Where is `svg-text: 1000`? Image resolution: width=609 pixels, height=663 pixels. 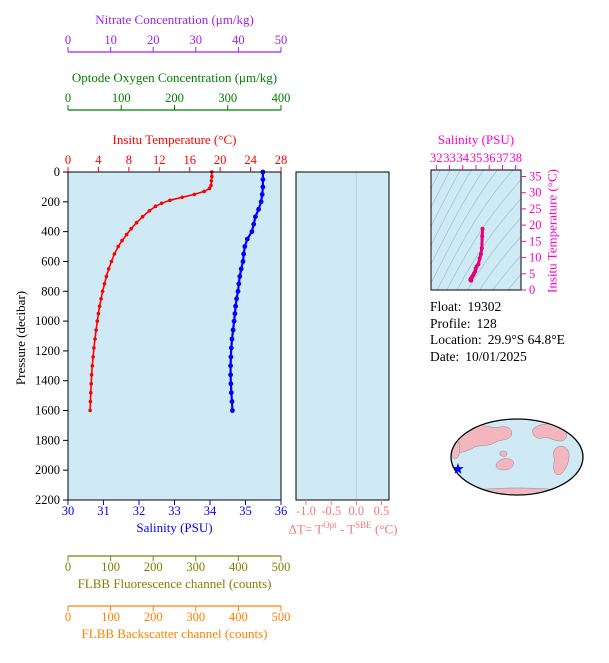 svg-text: 1000 is located at coordinates (47, 321).